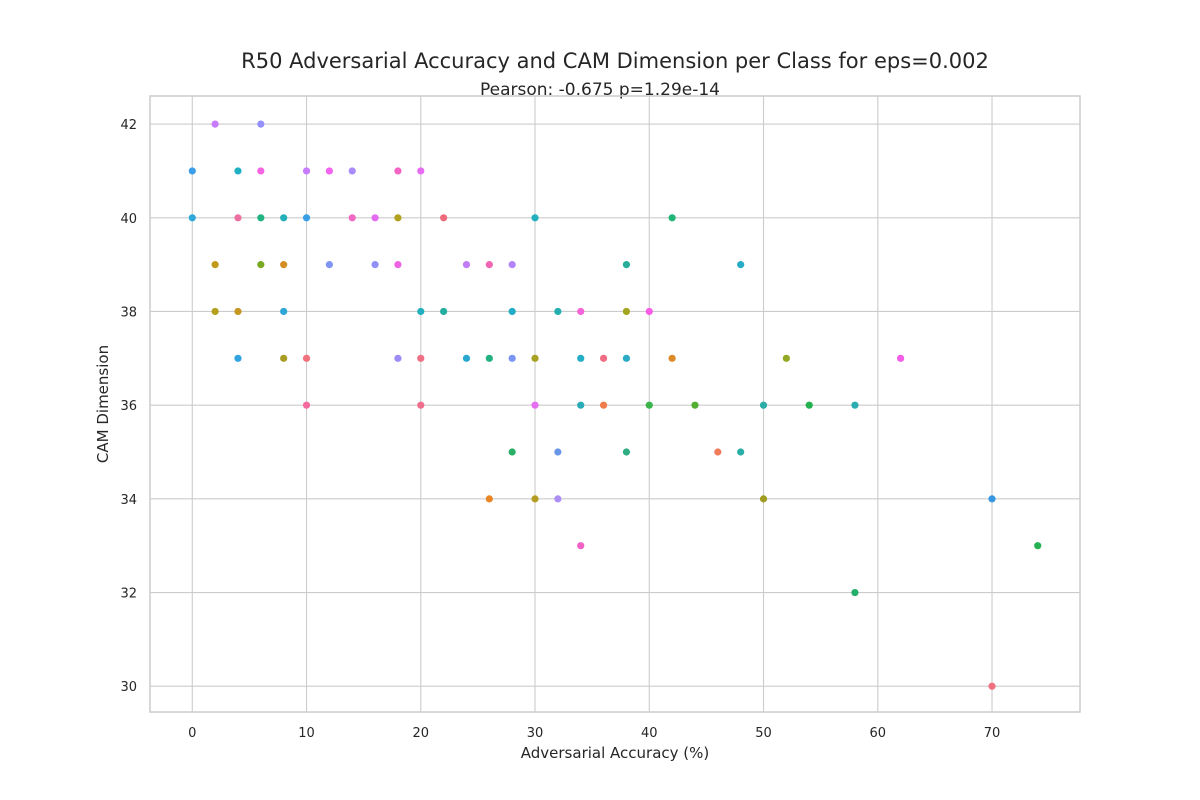 The width and height of the screenshot is (1200, 800). What do you see at coordinates (103, 404) in the screenshot?
I see `y-axis-label: CAM Dimension` at bounding box center [103, 404].